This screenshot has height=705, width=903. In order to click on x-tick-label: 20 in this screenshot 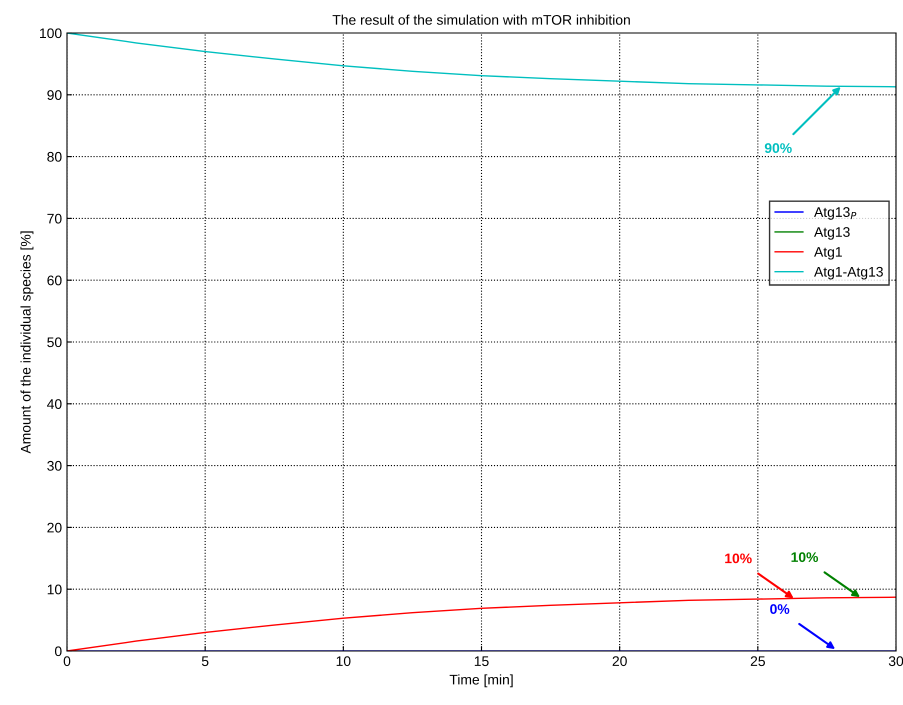, I will do `click(619, 661)`.